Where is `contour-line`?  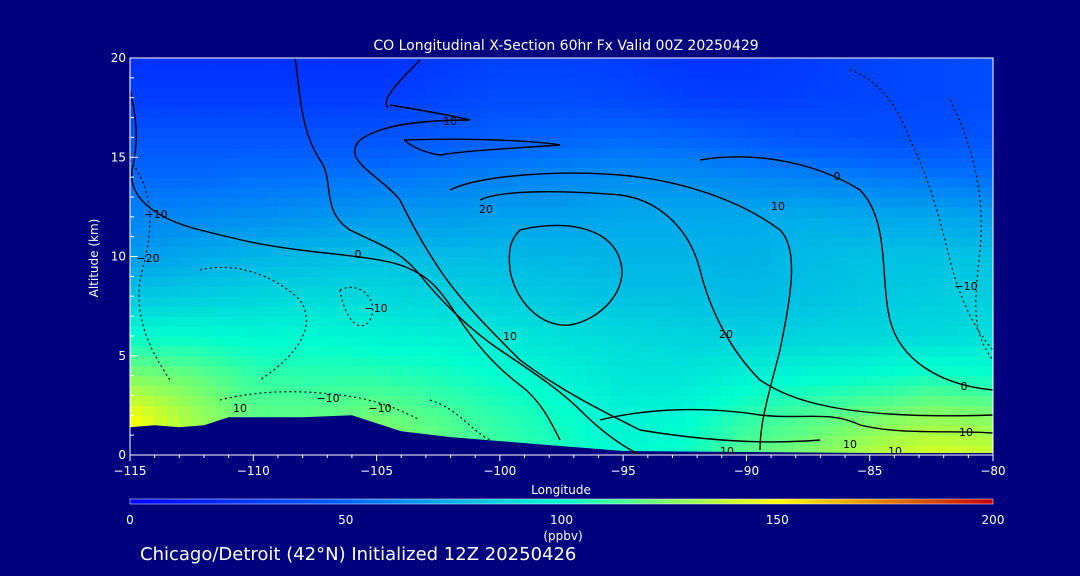 contour-line is located at coordinates (356, 306).